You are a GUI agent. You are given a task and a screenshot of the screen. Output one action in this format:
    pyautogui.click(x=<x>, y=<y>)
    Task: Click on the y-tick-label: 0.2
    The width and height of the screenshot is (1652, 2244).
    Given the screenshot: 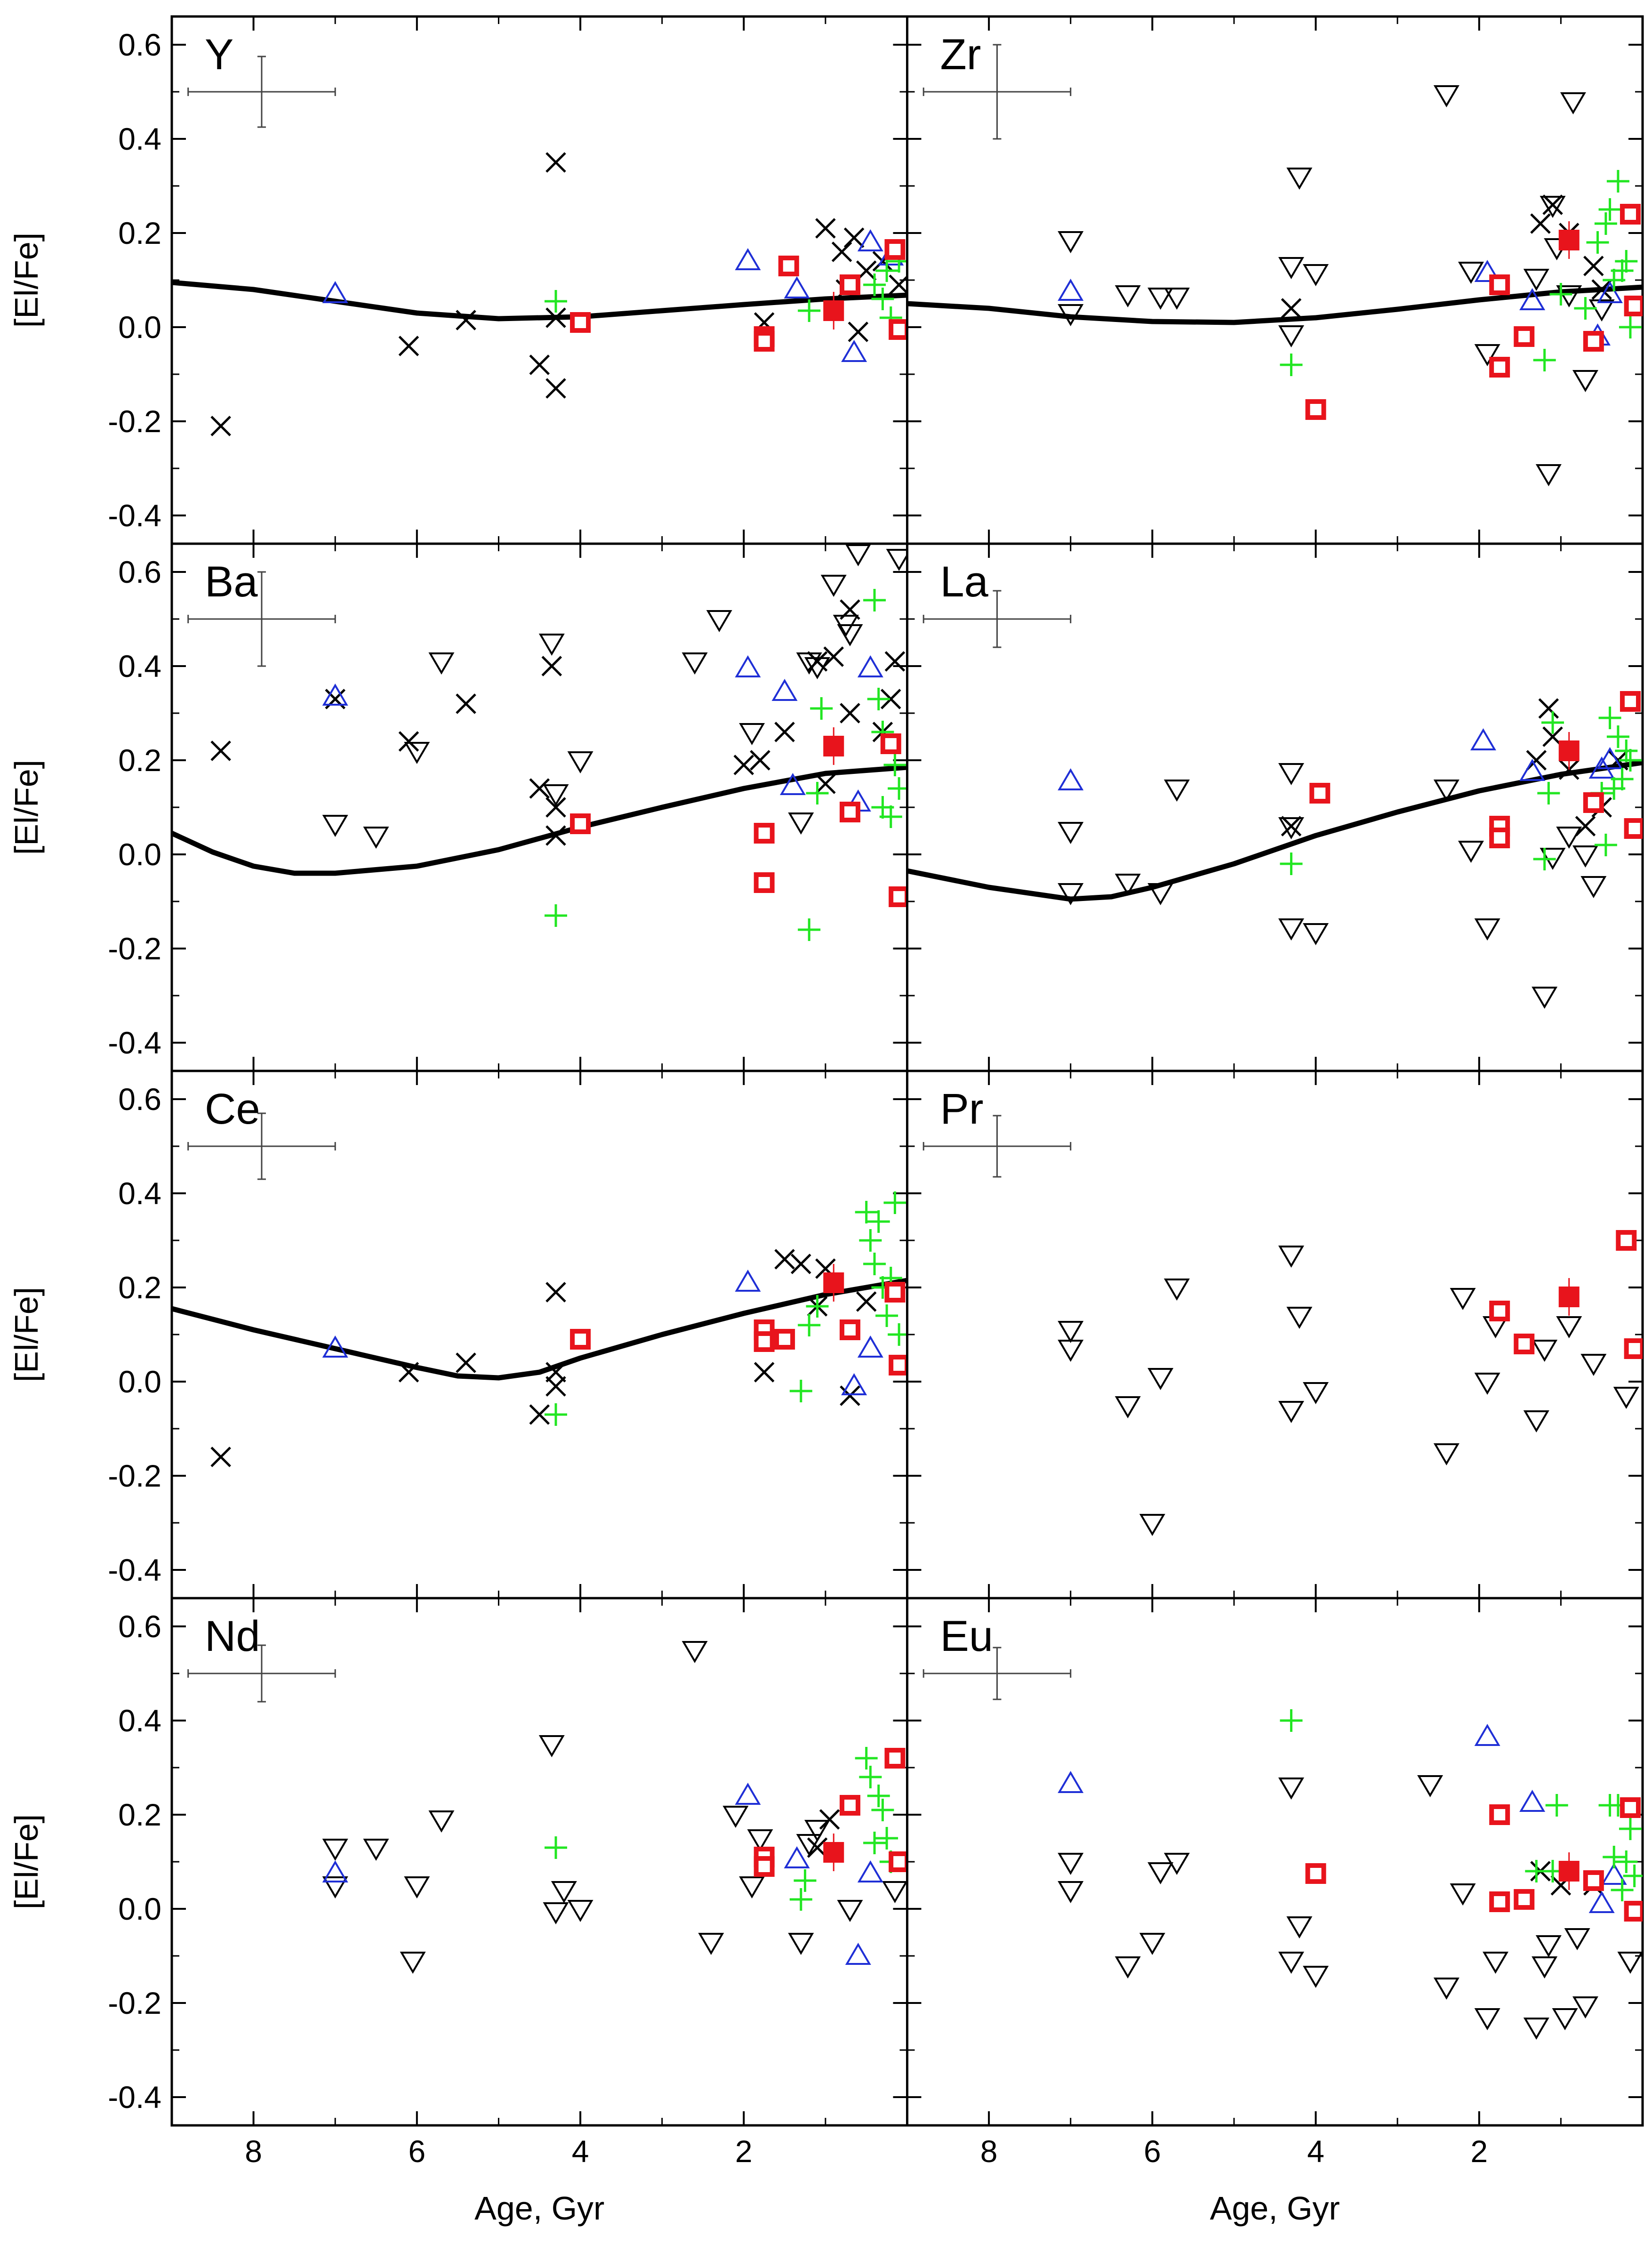 What is the action you would take?
    pyautogui.click(x=139, y=760)
    